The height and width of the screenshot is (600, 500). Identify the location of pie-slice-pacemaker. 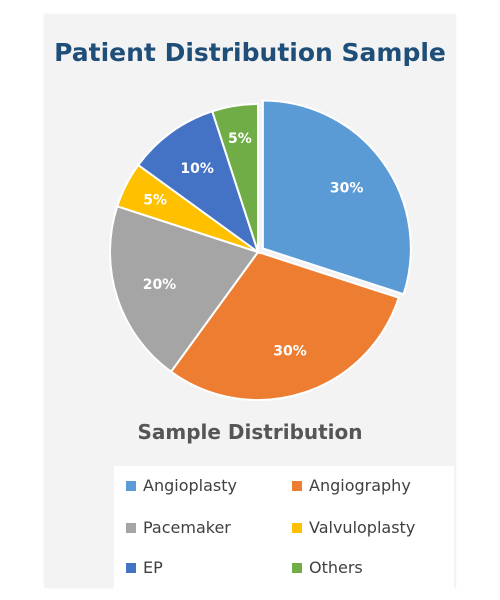
(184, 289).